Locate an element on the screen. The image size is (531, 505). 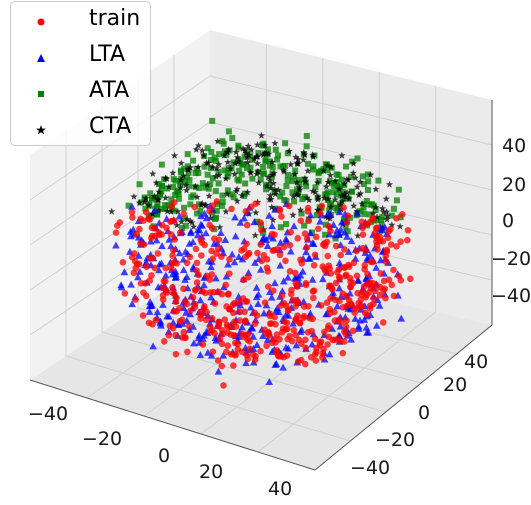
legend-item-lta: LTA is located at coordinates (81, 58).